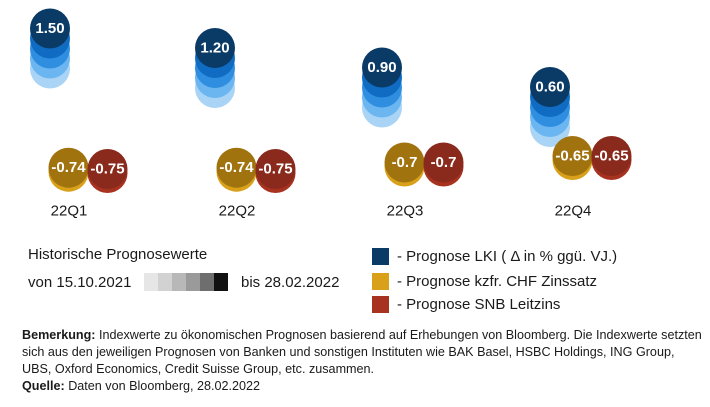 This screenshot has width=710, height=407. I want to click on snb-value-label: -0.7, so click(444, 162).